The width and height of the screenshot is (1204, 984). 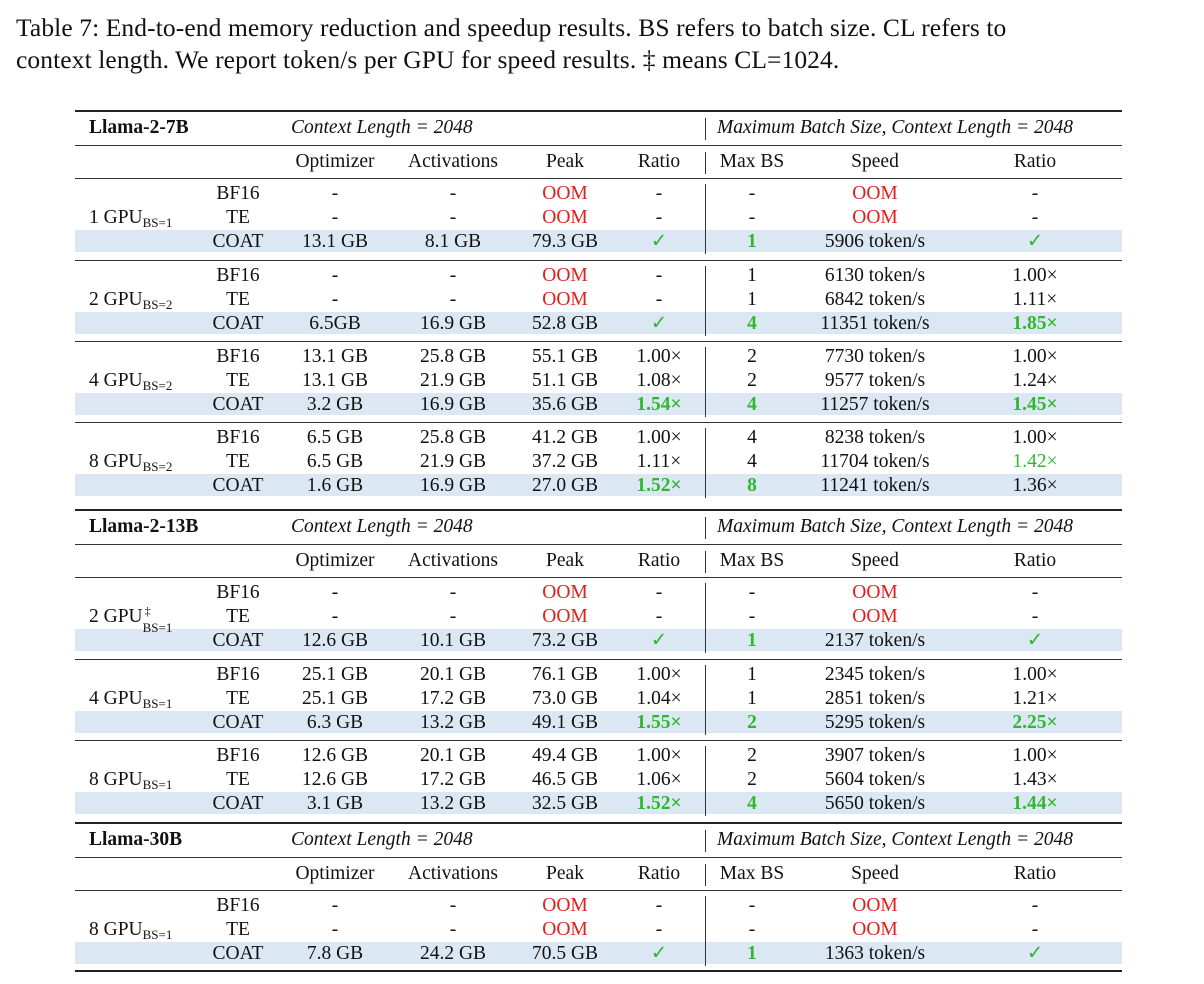 What do you see at coordinates (1035, 461) in the screenshot?
I see `table-cell: 1.42×` at bounding box center [1035, 461].